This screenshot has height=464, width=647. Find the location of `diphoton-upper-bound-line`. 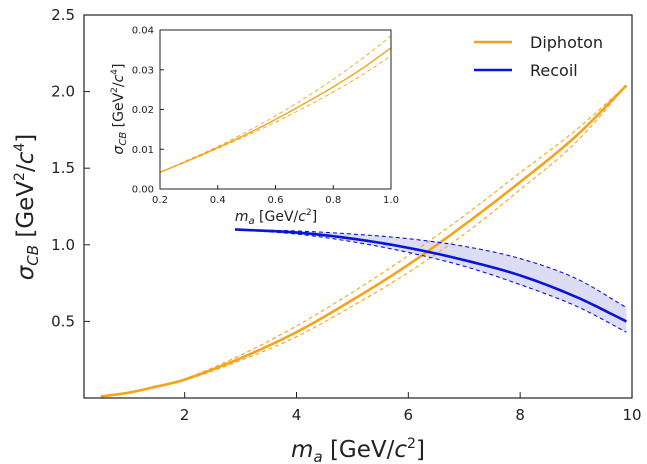

diphoton-upper-bound-line is located at coordinates (275, 104).